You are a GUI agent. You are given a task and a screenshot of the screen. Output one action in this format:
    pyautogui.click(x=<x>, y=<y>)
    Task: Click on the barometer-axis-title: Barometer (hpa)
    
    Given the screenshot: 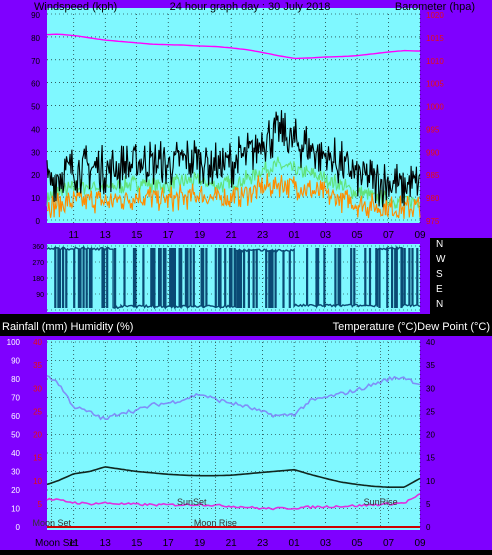 What is the action you would take?
    pyautogui.click(x=435, y=7)
    